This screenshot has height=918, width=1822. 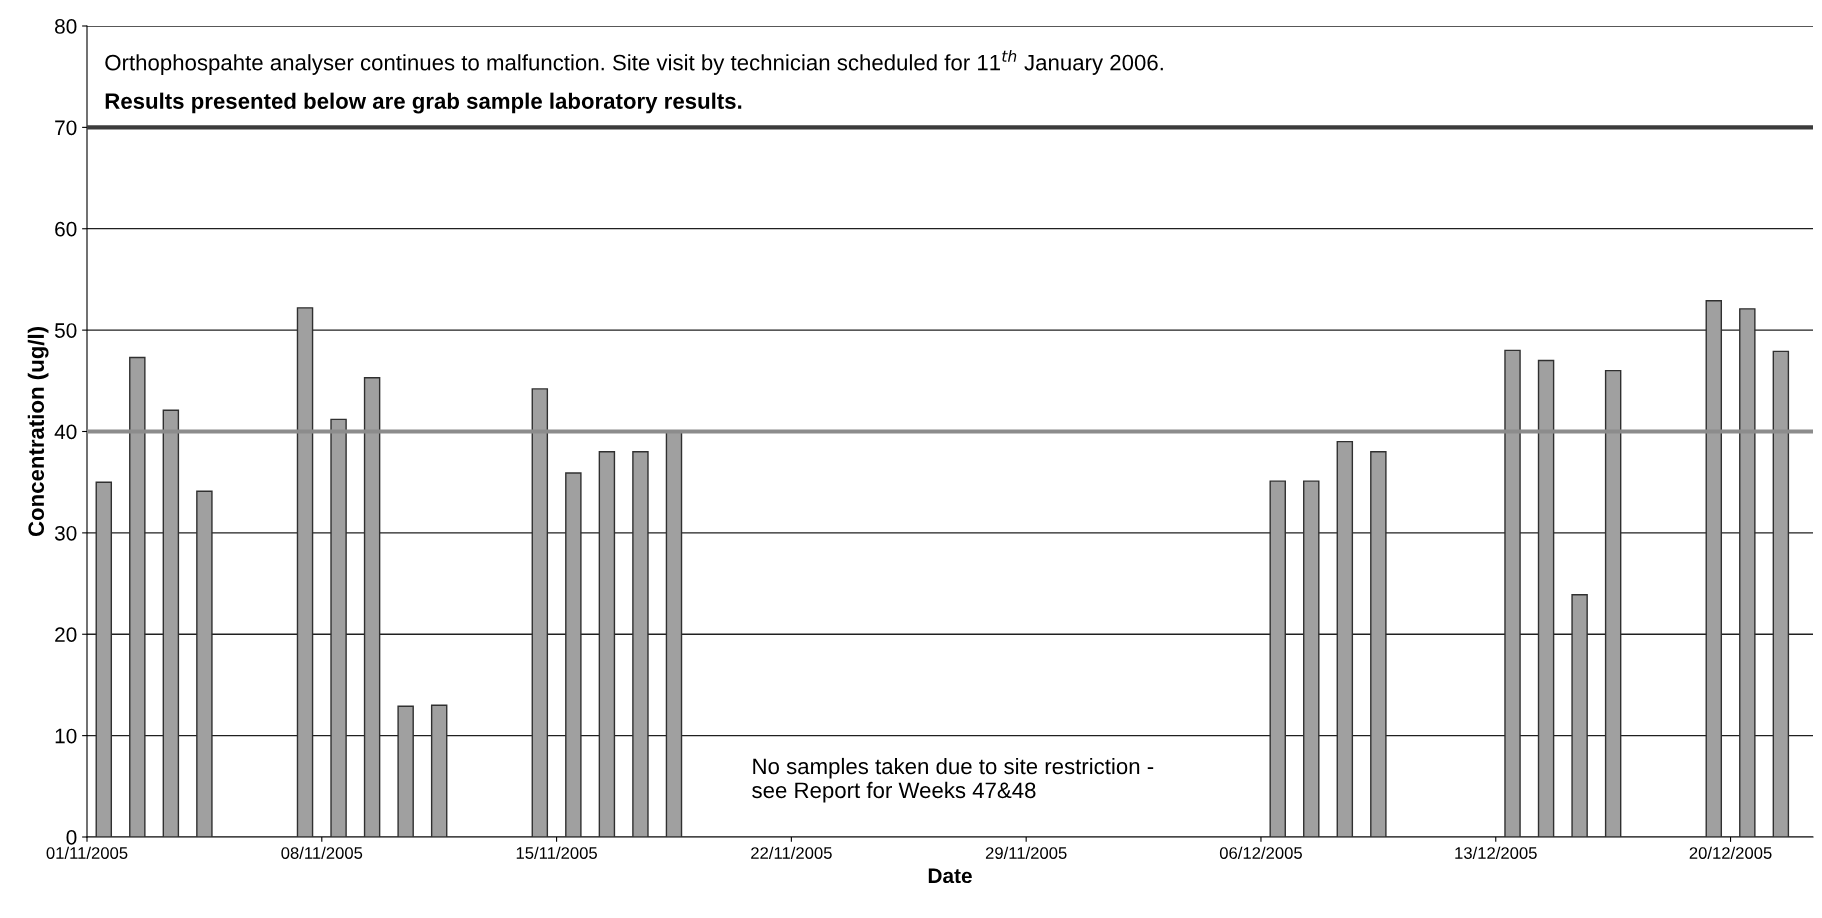 I want to click on x-axis-title: Date, so click(x=950, y=876).